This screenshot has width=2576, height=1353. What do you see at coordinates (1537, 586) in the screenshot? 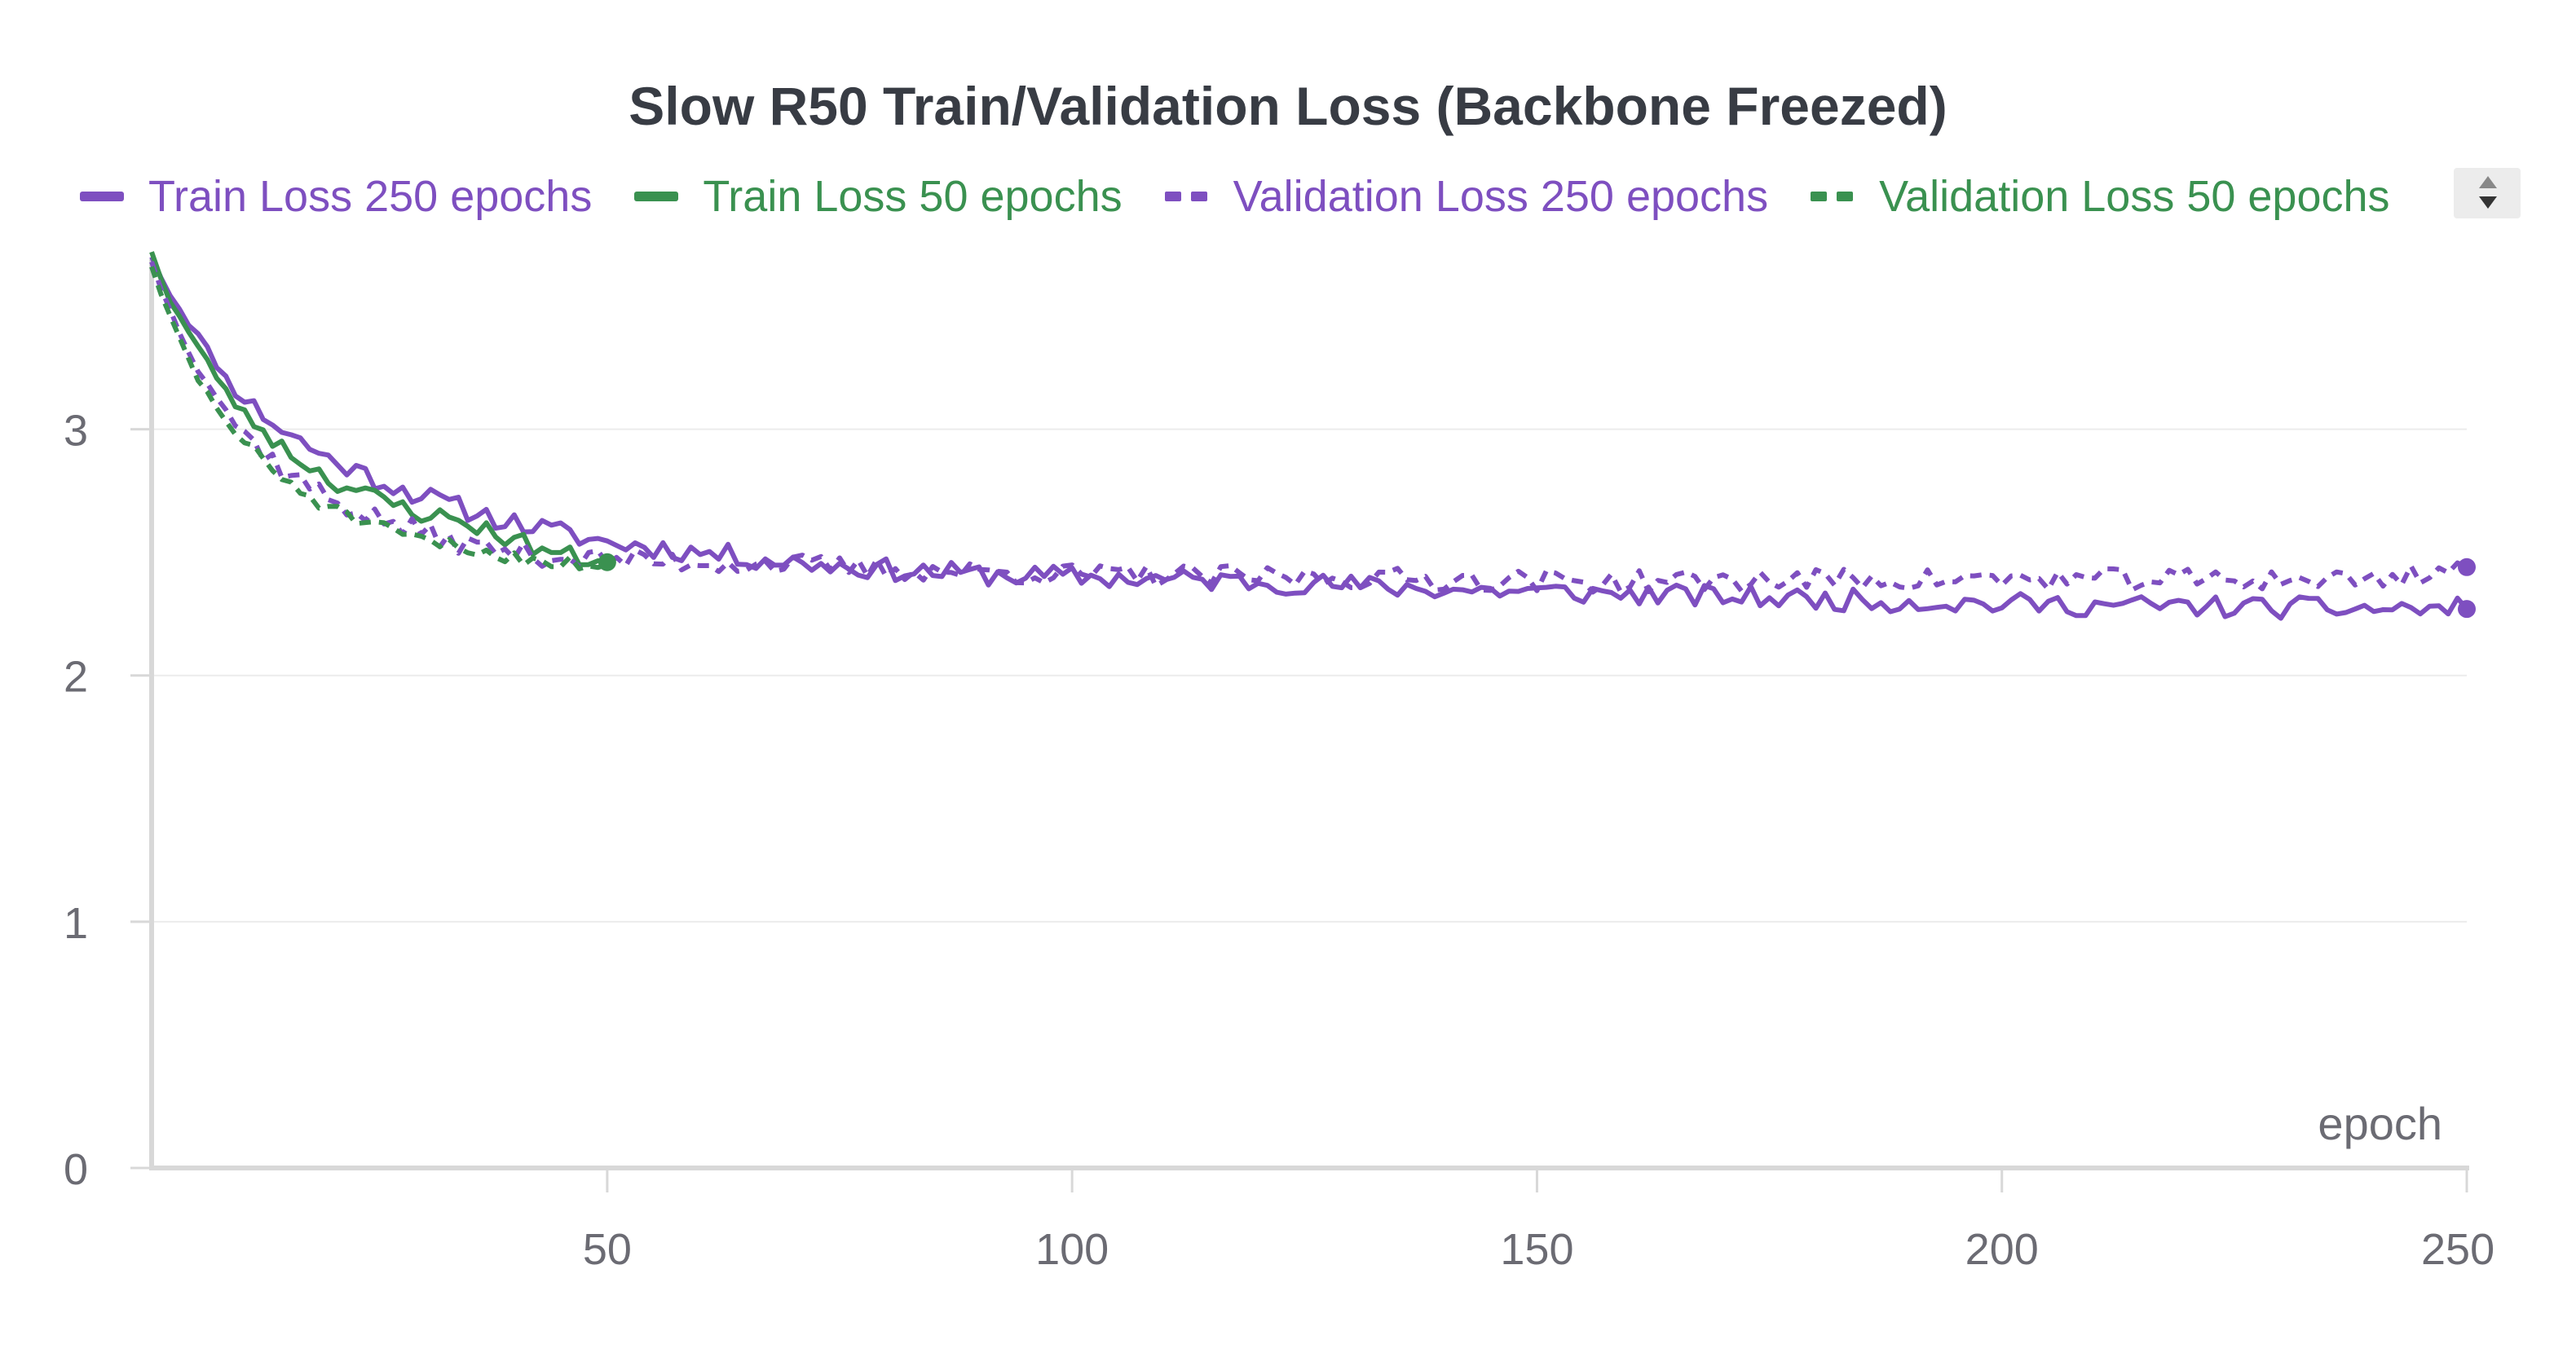
I see `end-markers` at bounding box center [1537, 586].